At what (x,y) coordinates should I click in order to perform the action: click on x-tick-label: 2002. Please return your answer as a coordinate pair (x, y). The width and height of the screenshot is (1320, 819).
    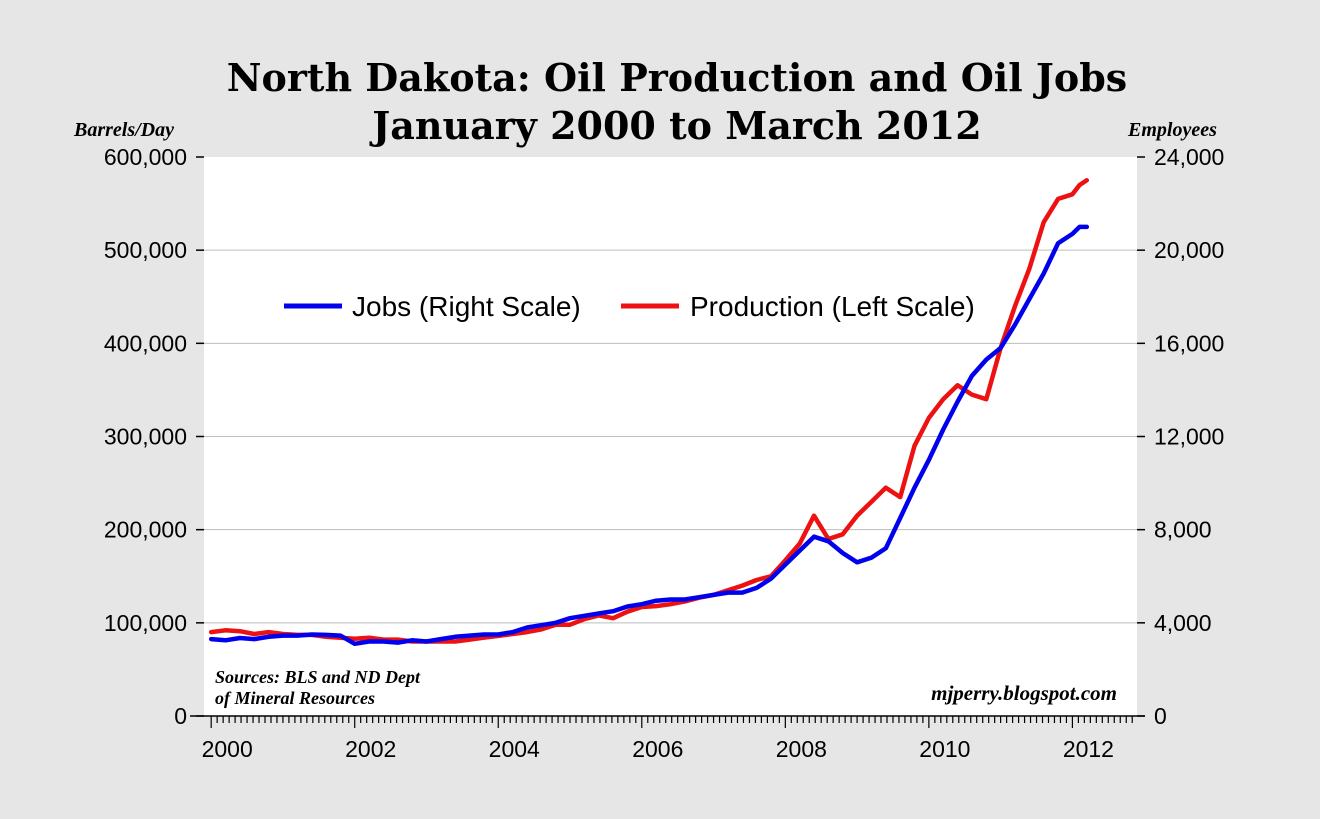
    Looking at the image, I should click on (370, 749).